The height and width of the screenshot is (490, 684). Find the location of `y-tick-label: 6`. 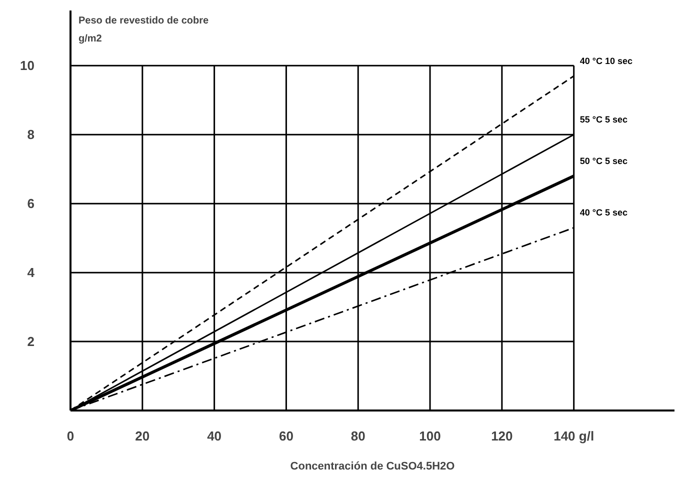

y-tick-label: 6 is located at coordinates (31, 204).